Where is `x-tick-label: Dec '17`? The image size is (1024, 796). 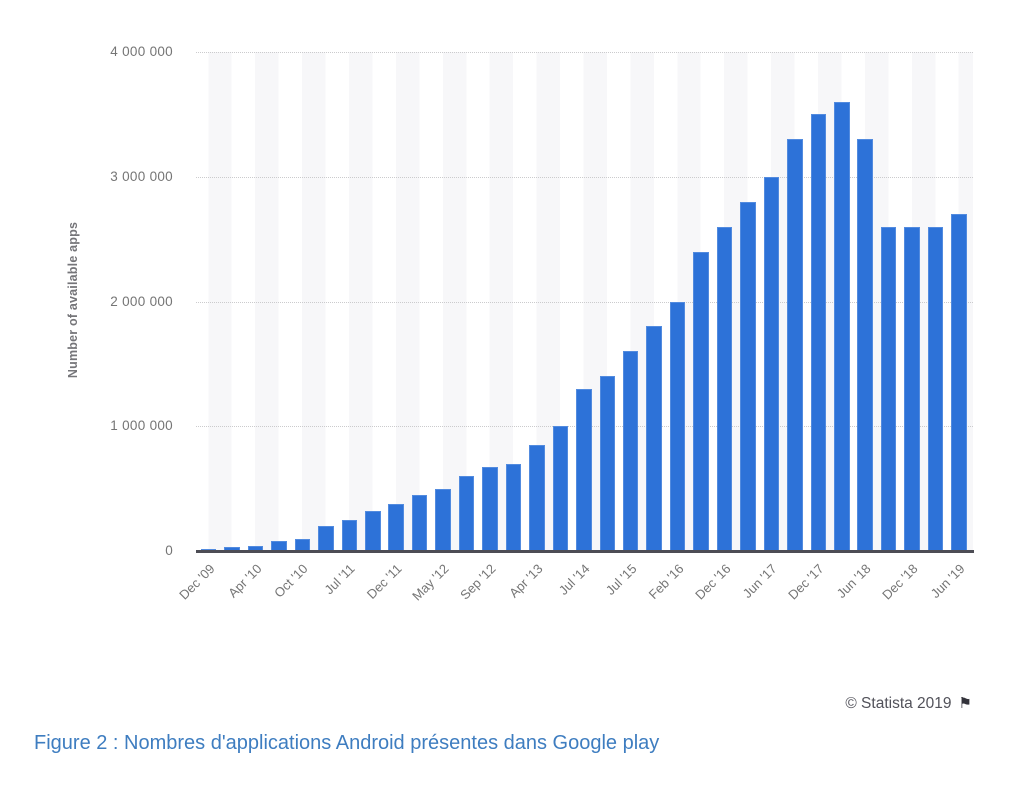 x-tick-label: Dec '17 is located at coordinates (806, 582).